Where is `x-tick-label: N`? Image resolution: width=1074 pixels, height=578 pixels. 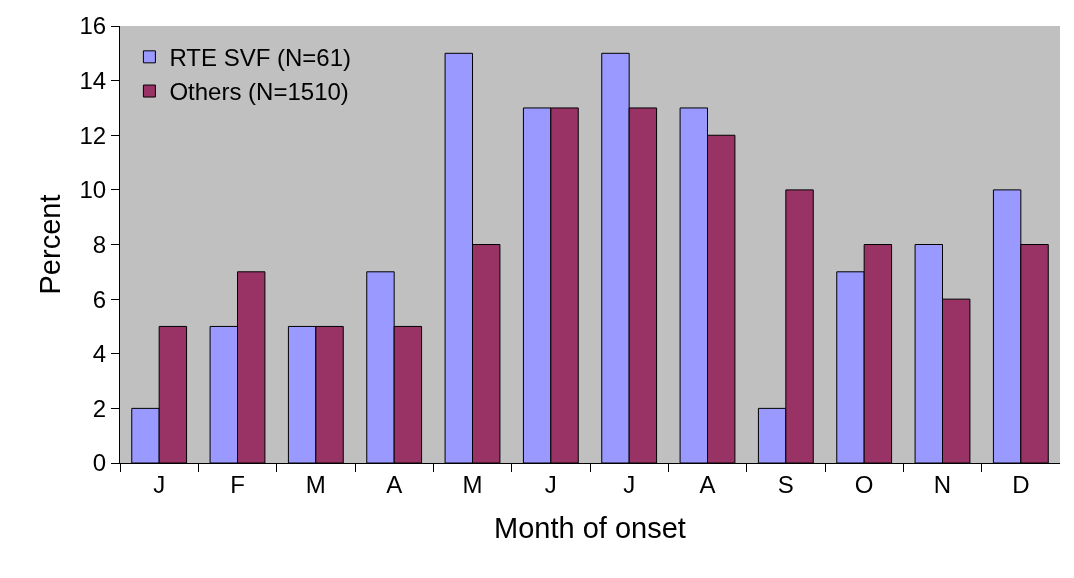
x-tick-label: N is located at coordinates (942, 484).